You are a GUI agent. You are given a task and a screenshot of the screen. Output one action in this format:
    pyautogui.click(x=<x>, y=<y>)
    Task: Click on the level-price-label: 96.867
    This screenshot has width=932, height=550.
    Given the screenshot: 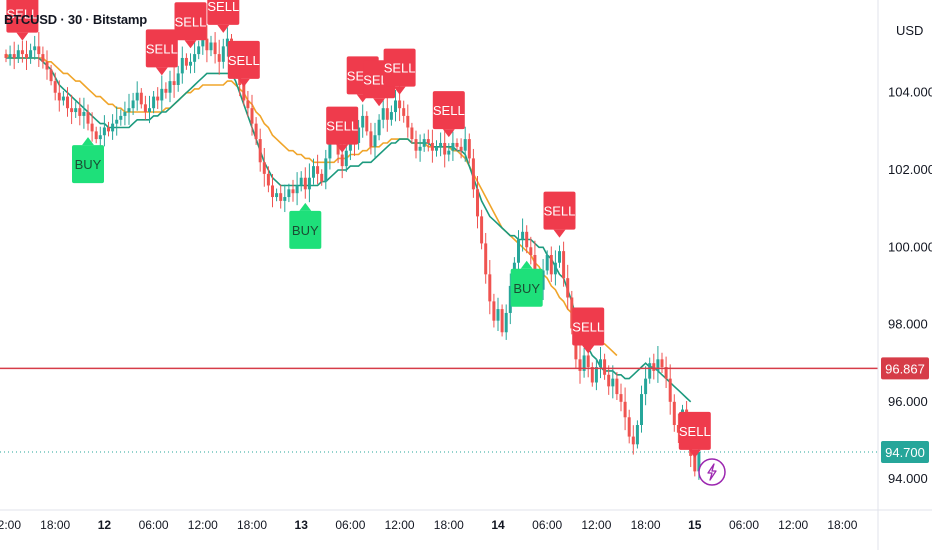 What is the action you would take?
    pyautogui.click(x=905, y=368)
    